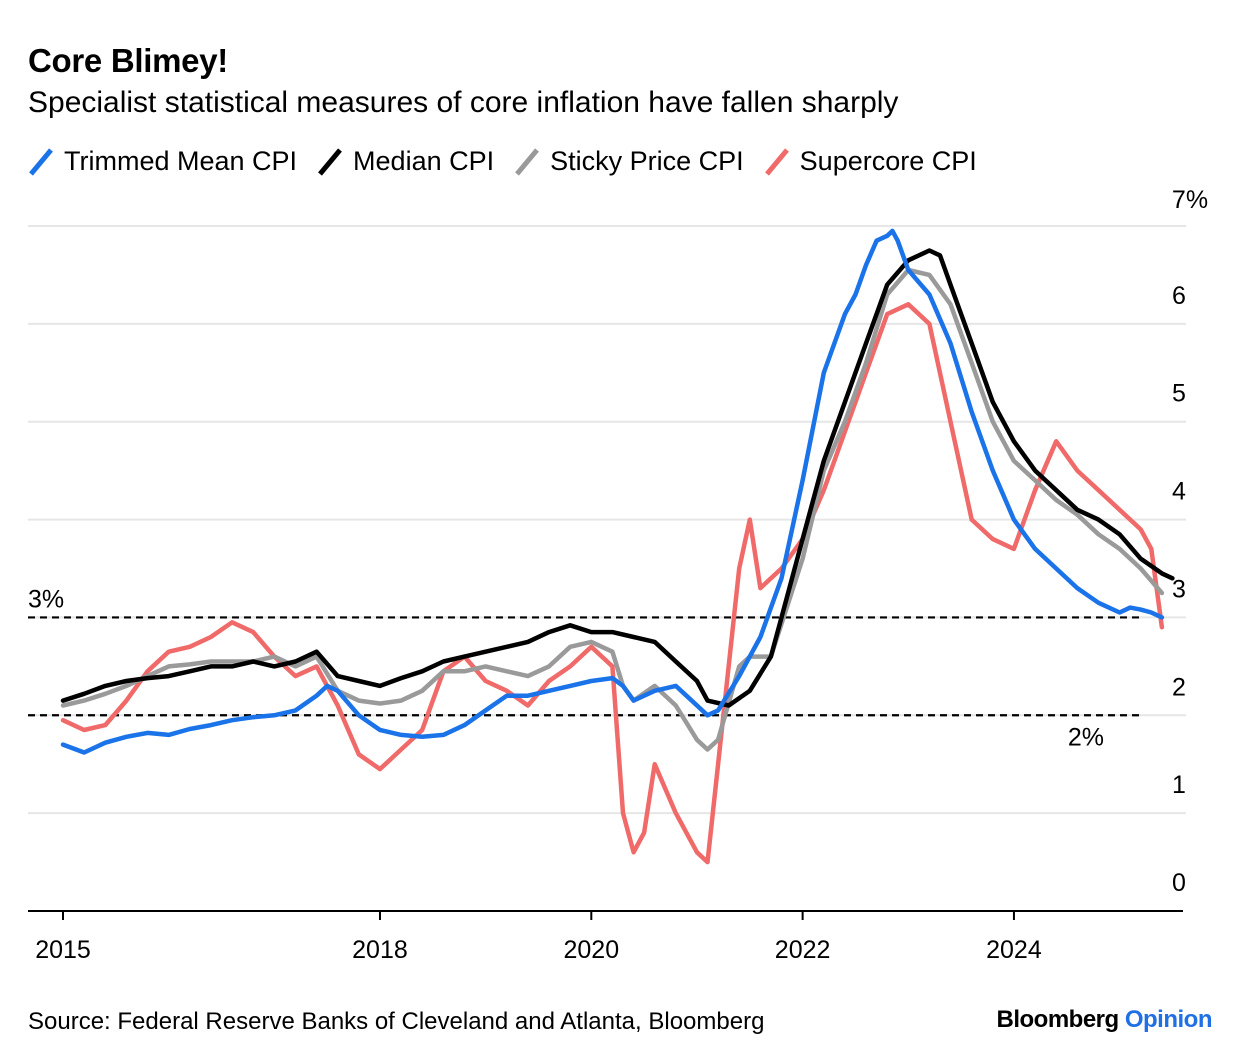 Image resolution: width=1240 pixels, height=1064 pixels. What do you see at coordinates (803, 950) in the screenshot?
I see `x-tick-label-2022: 2022` at bounding box center [803, 950].